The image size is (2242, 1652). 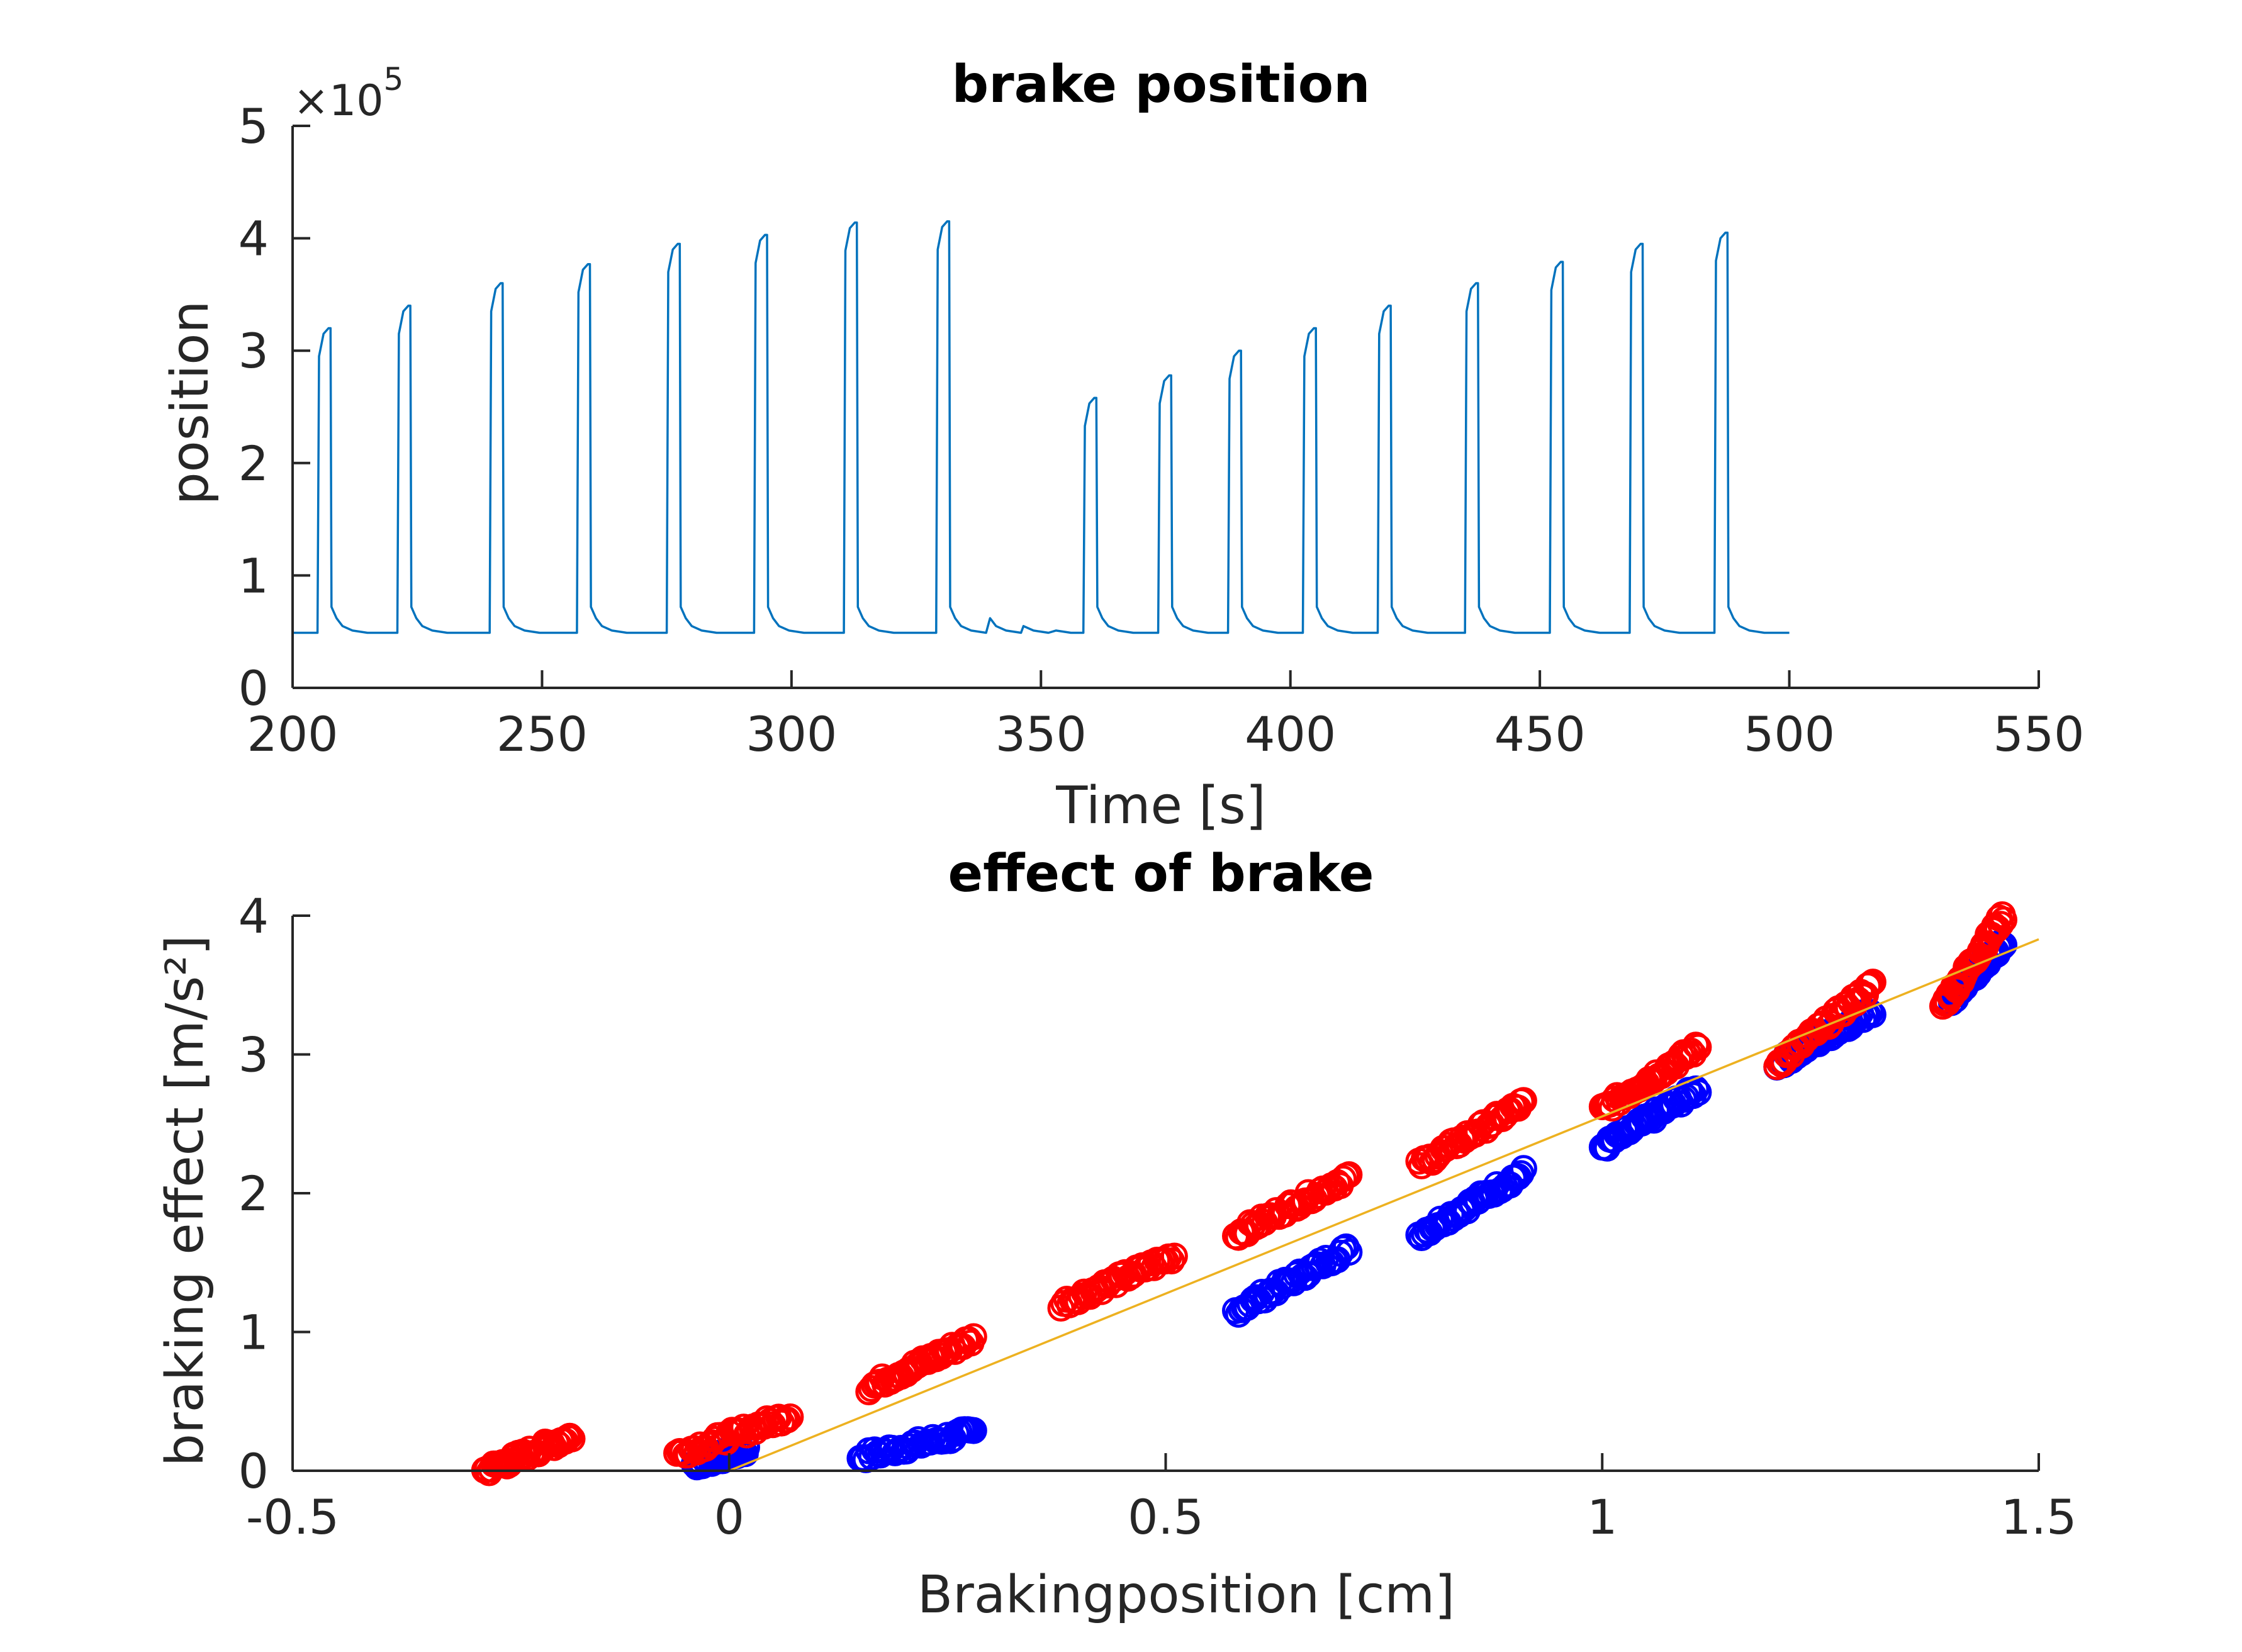 What do you see at coordinates (1160, 806) in the screenshot?
I see `x-axis-label: Time [s]` at bounding box center [1160, 806].